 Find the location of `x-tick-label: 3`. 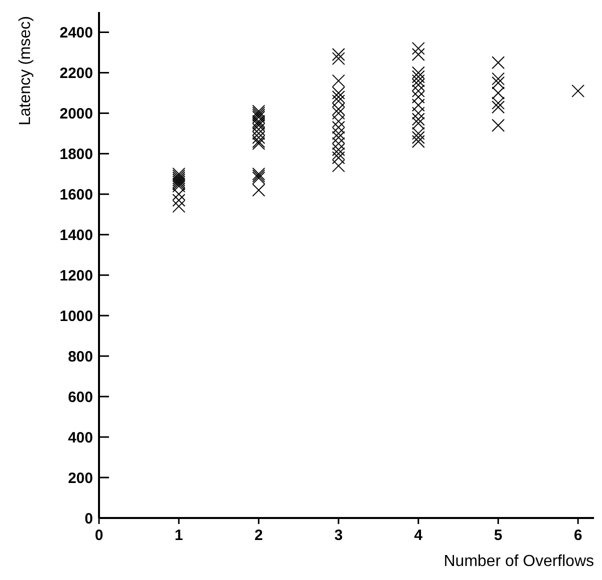

x-tick-label: 3 is located at coordinates (338, 535).